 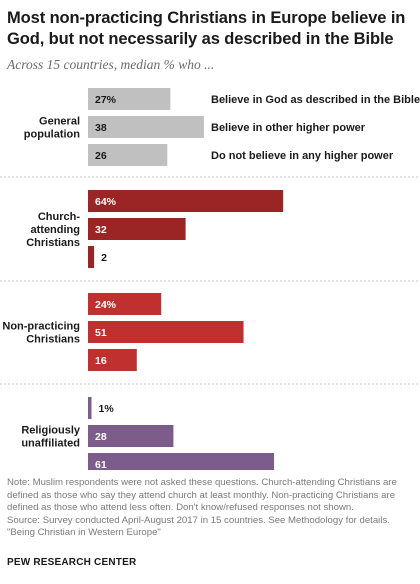 What do you see at coordinates (315, 100) in the screenshot?
I see `legend-label: Believe in God as described in the Bible` at bounding box center [315, 100].